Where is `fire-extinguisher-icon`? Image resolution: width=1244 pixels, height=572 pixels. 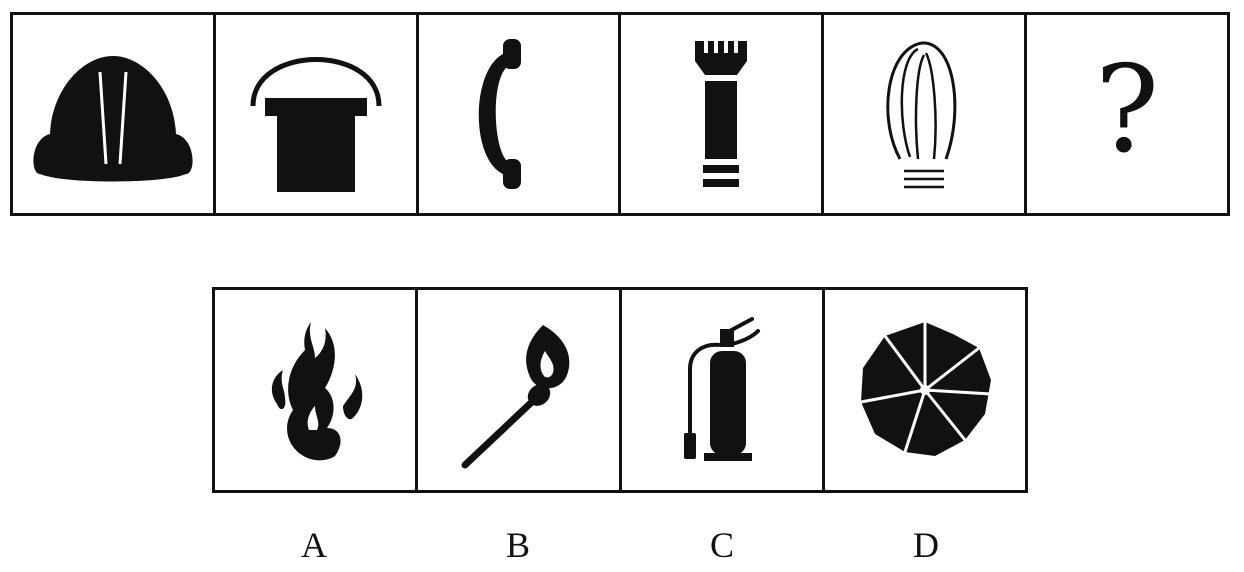 fire-extinguisher-icon is located at coordinates (721, 389).